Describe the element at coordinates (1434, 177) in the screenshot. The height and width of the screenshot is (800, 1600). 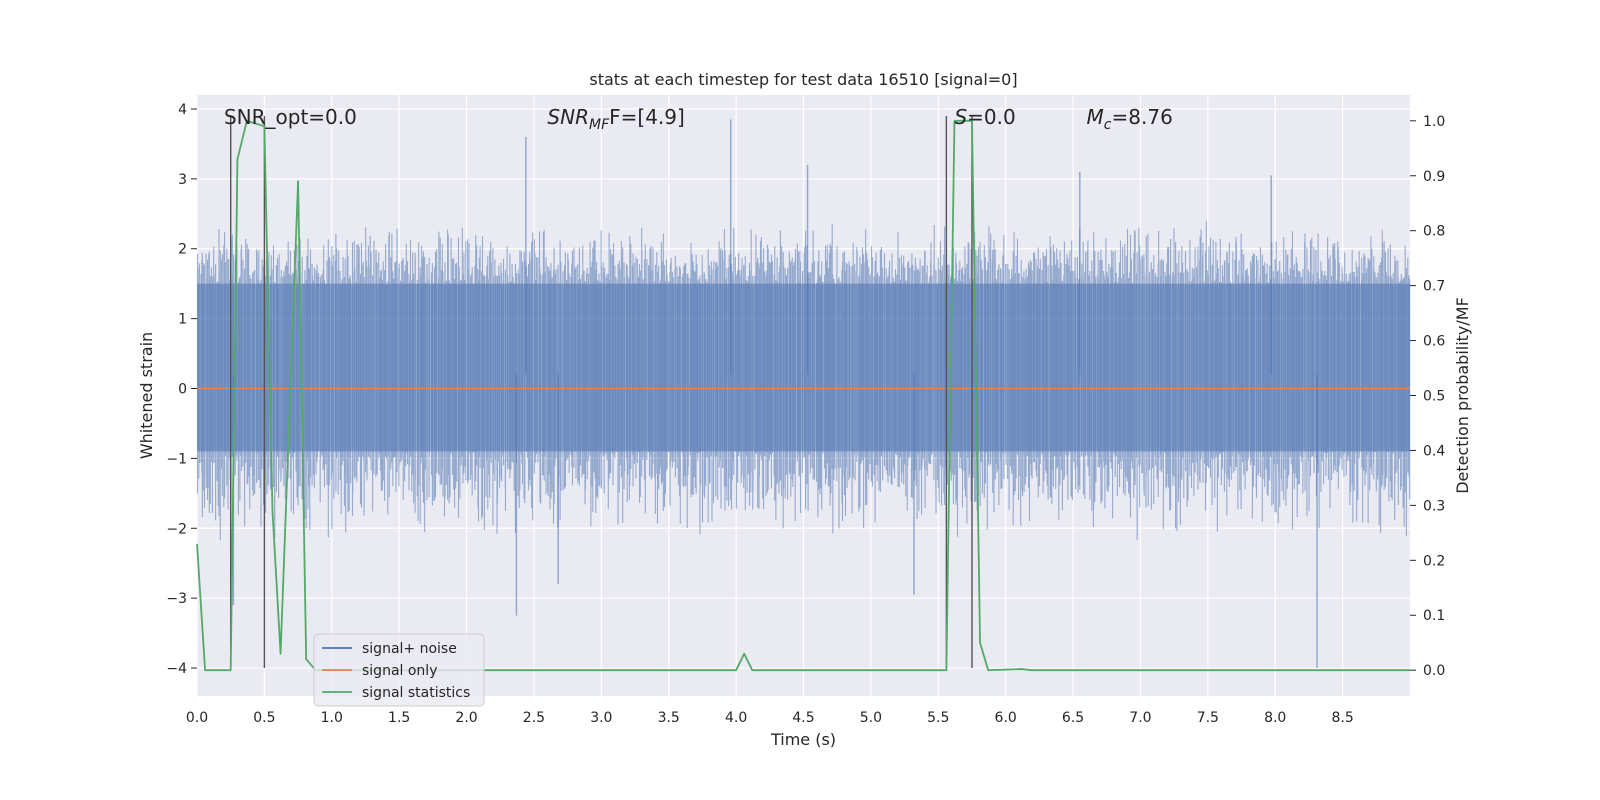
I see `y2-tick-label: 0.9` at that location.